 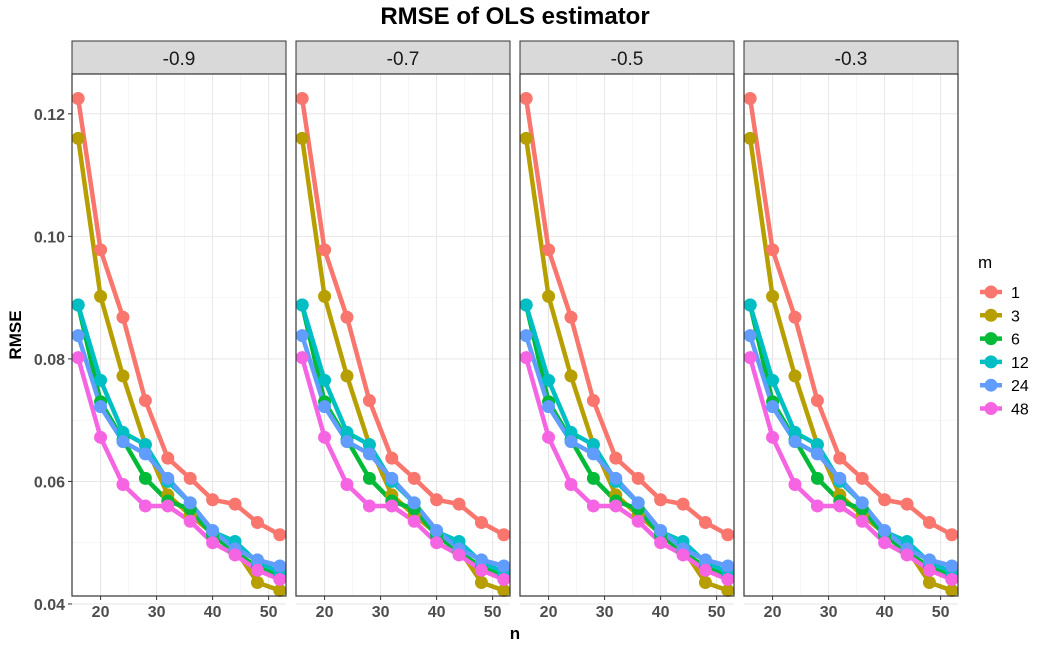 I want to click on series-line-m24, so click(x=627, y=451).